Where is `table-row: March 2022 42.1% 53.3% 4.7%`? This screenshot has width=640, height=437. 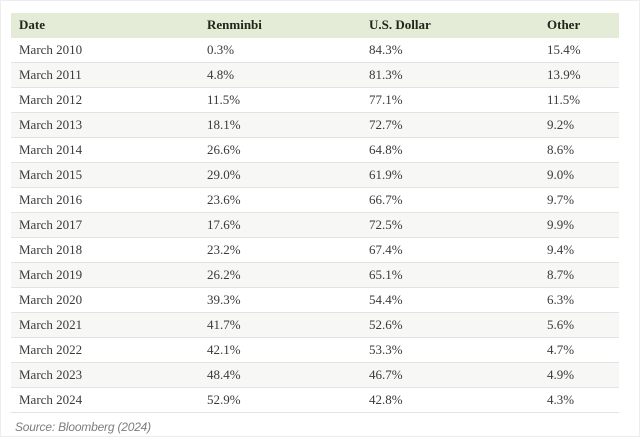
table-row: March 2022 42.1% 53.3% 4.7% is located at coordinates (315, 350).